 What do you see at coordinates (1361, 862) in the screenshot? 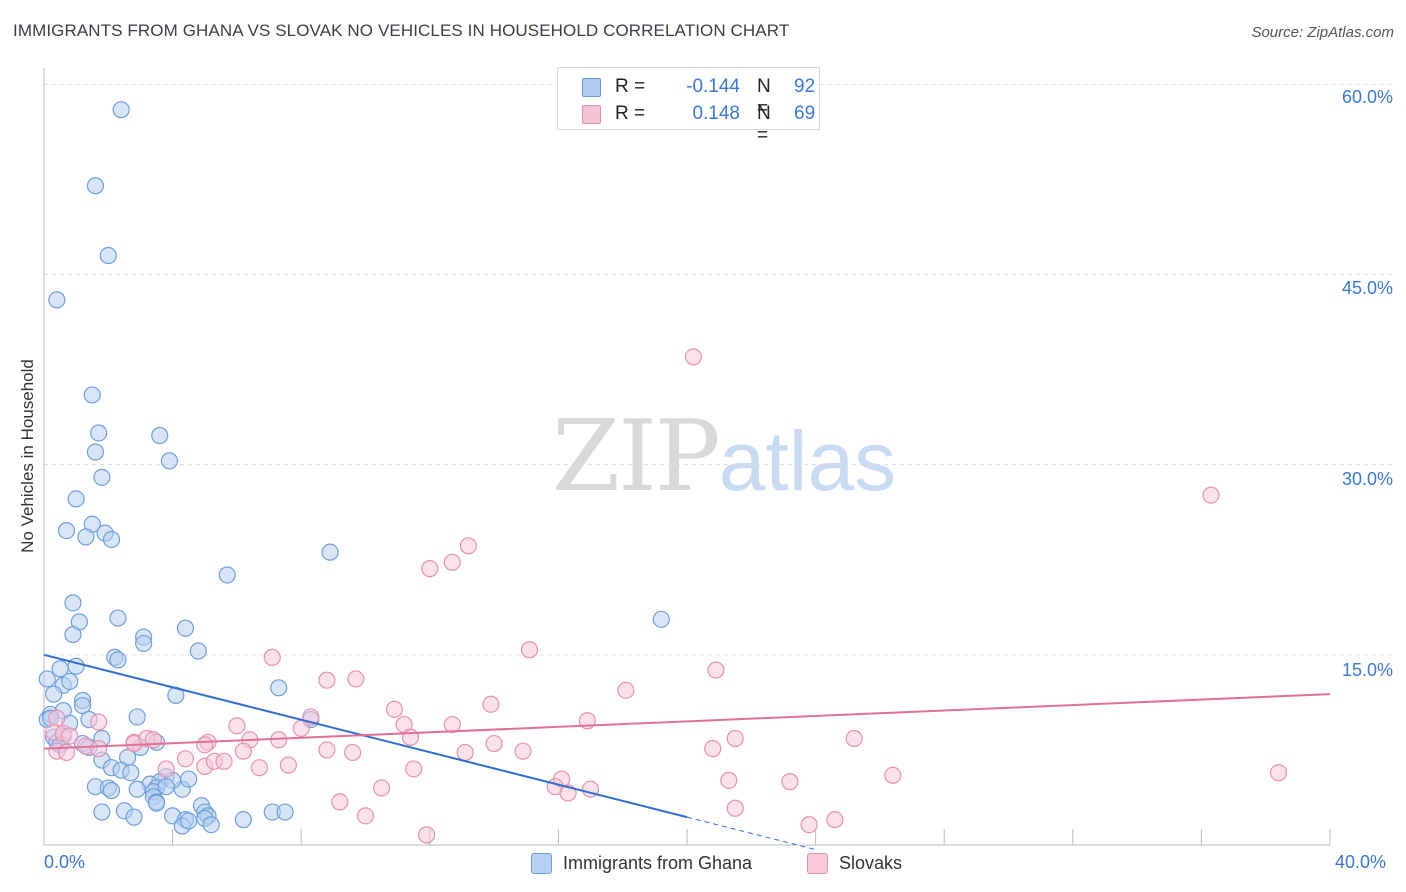
I see `x-tick-label: 40.0%` at bounding box center [1361, 862].